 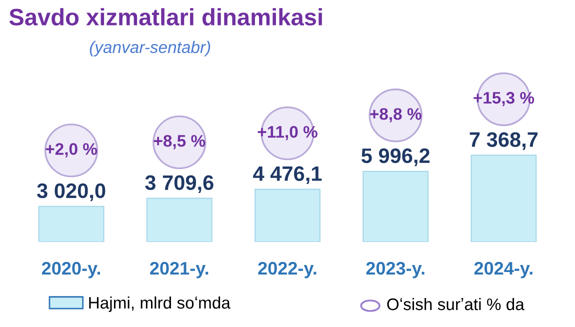 What do you see at coordinates (180, 142) in the screenshot?
I see `text: +8,5 %` at bounding box center [180, 142].